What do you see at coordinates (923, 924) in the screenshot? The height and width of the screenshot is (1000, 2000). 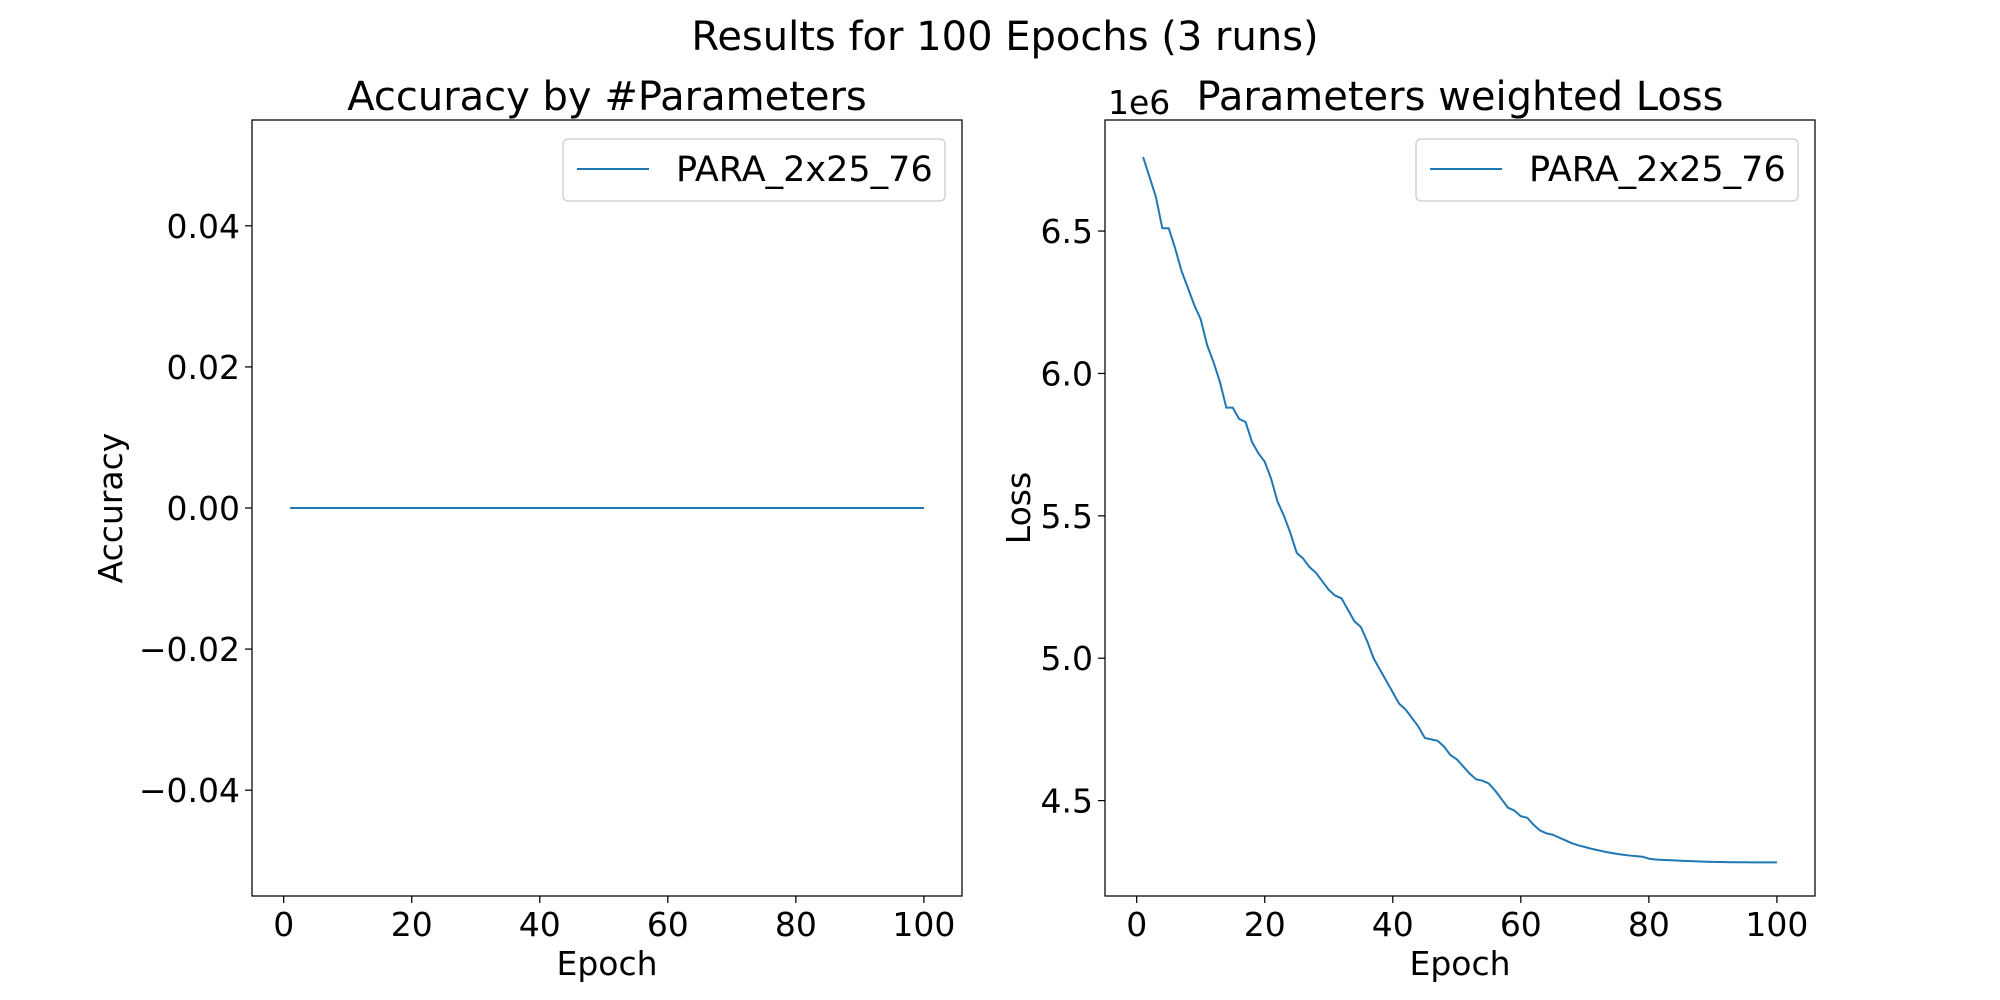 I see `accuracy-x-tick-label: 100` at bounding box center [923, 924].